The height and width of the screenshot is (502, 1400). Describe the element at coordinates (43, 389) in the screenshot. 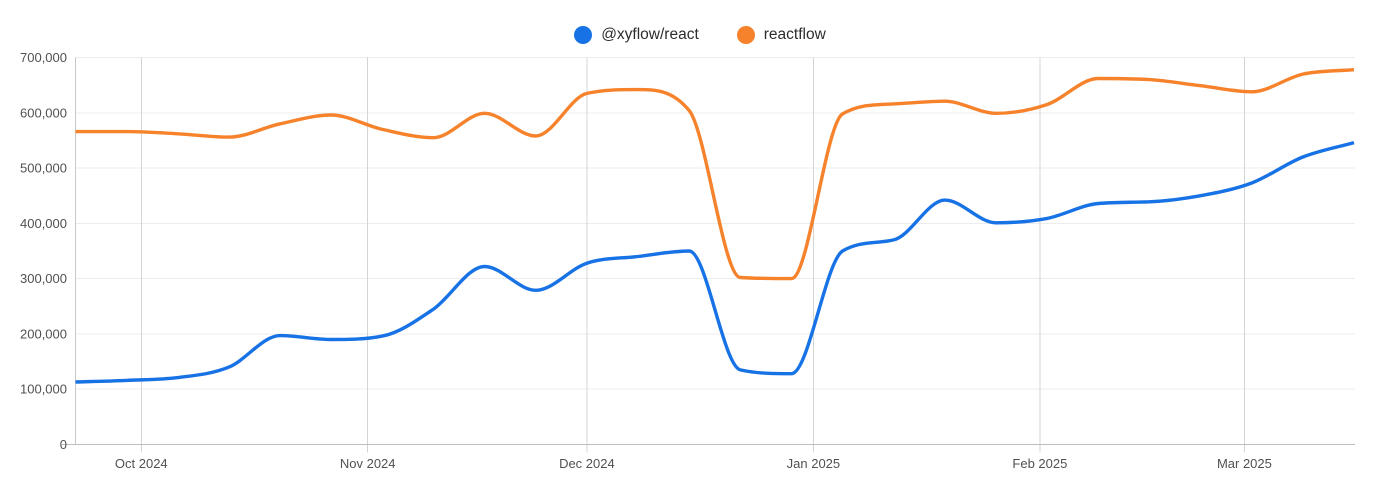

I see `y-tick-label: 100,000` at that location.